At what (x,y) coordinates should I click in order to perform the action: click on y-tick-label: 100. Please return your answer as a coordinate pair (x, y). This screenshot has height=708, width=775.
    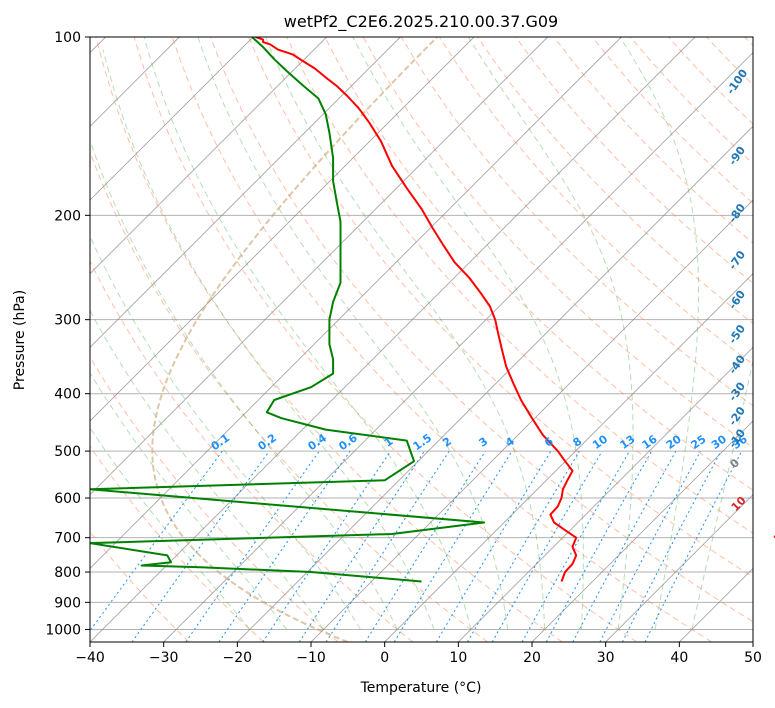
    Looking at the image, I should click on (67, 38).